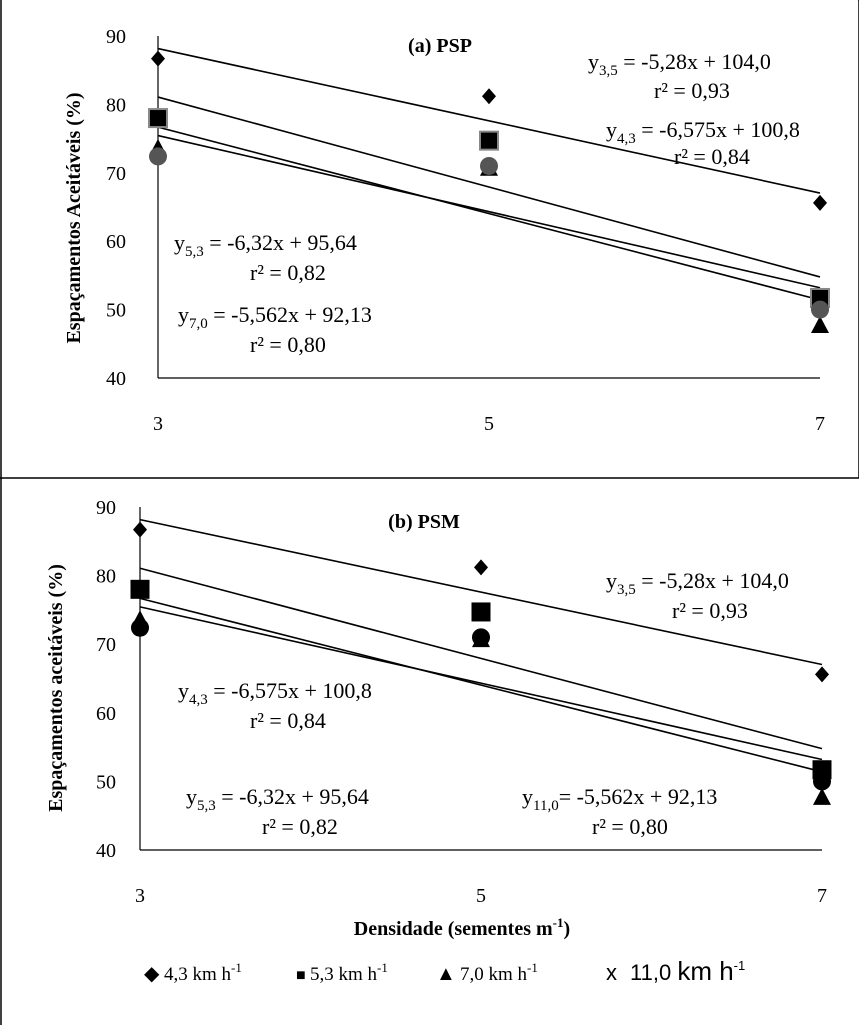 The image size is (859, 1025). What do you see at coordinates (301, 975) in the screenshot?
I see `square-icon: ■` at bounding box center [301, 975].